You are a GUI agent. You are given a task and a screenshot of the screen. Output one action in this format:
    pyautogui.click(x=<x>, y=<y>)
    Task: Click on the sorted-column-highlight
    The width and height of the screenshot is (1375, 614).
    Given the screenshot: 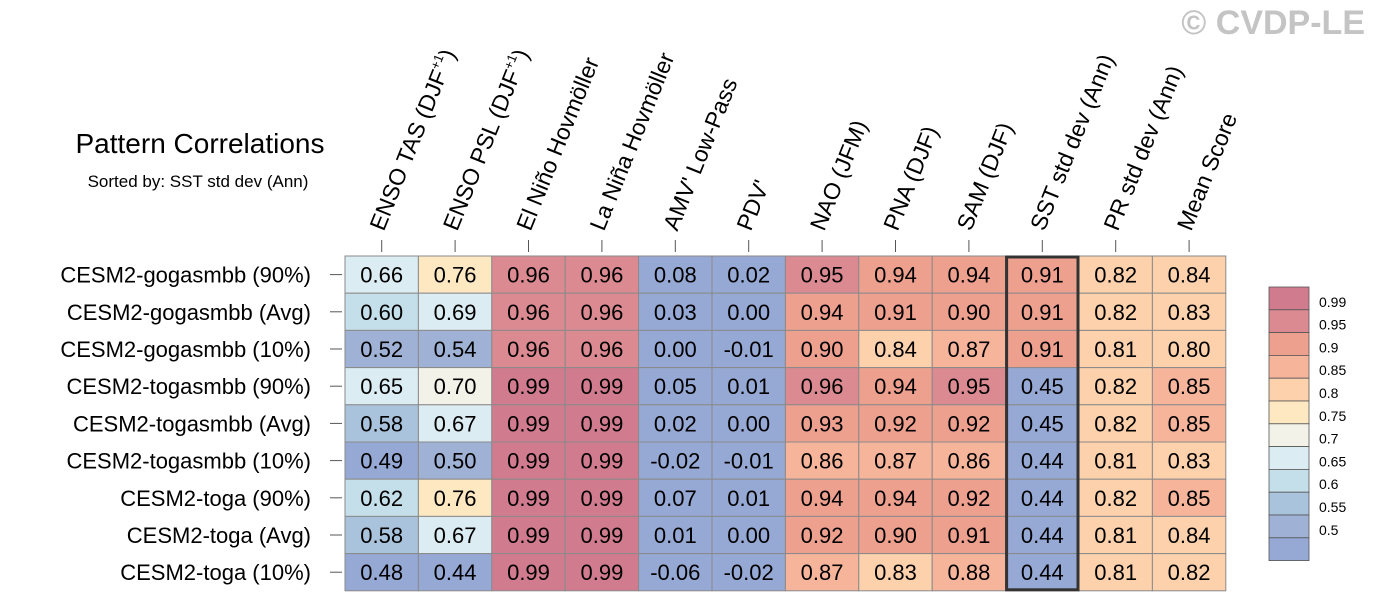 What is the action you would take?
    pyautogui.click(x=1042, y=423)
    